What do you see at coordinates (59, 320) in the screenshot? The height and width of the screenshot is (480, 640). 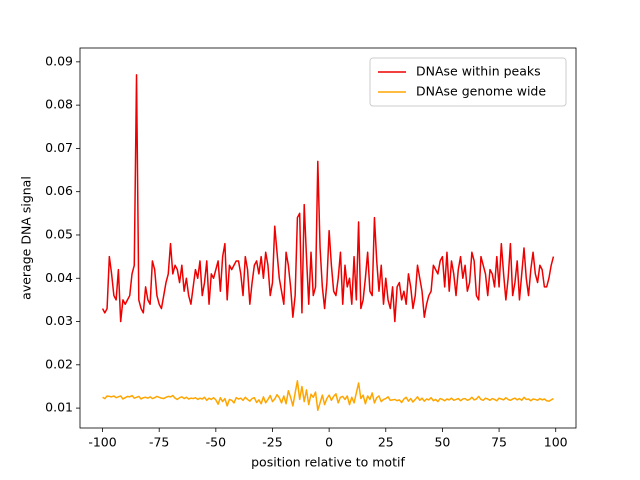 I see `y-tick-label: 0.03` at bounding box center [59, 320].